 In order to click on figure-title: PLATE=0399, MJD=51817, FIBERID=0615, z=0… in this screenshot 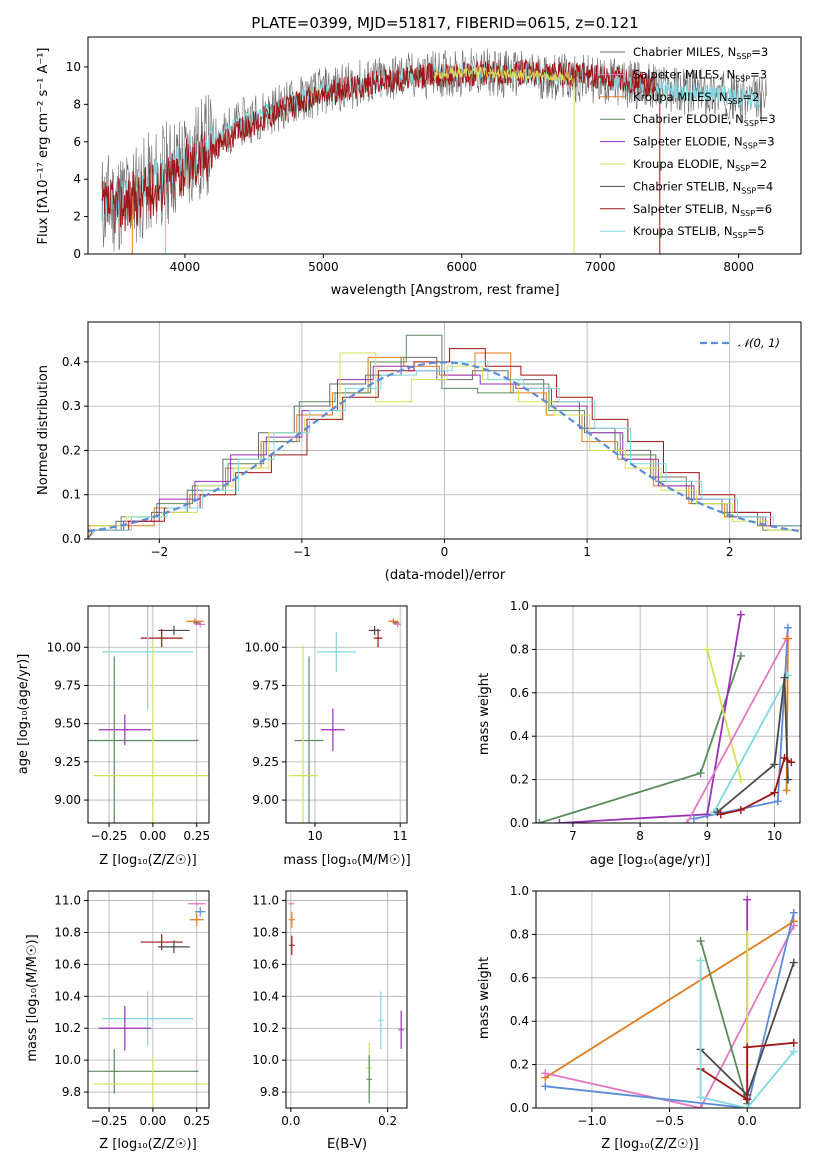, I will do `click(444, 23)`.